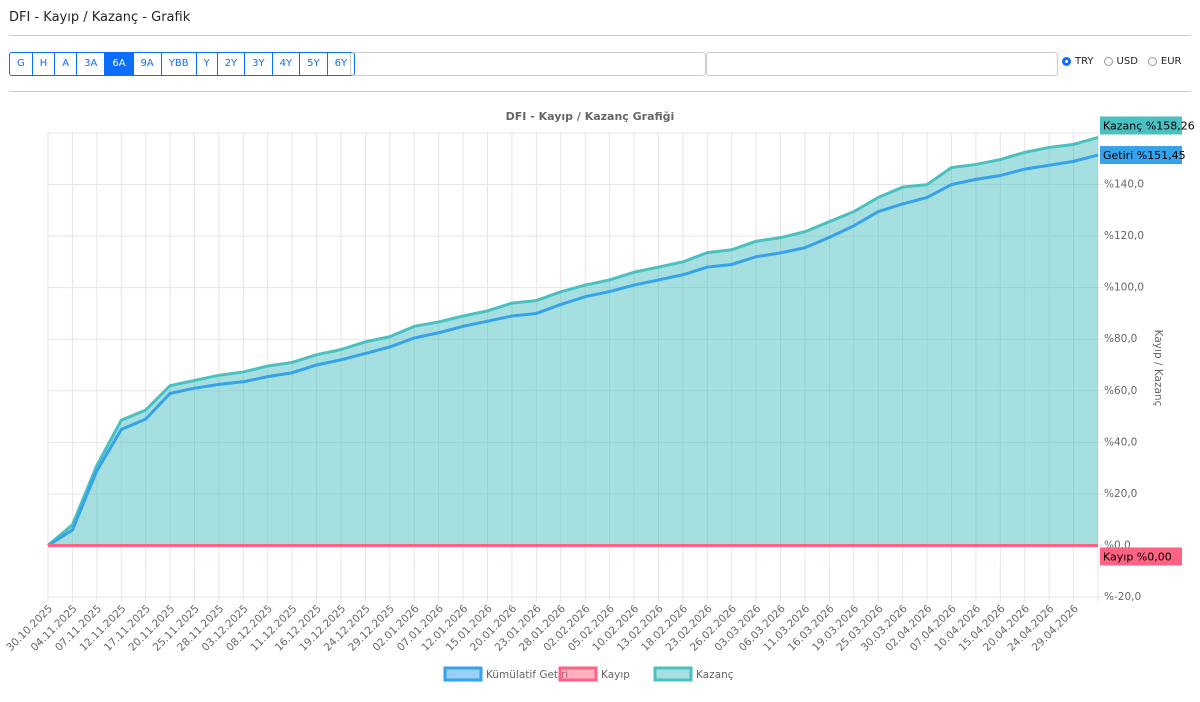 This screenshot has width=1200, height=702. What do you see at coordinates (147, 64) in the screenshot?
I see `period-button: 9A` at bounding box center [147, 64].